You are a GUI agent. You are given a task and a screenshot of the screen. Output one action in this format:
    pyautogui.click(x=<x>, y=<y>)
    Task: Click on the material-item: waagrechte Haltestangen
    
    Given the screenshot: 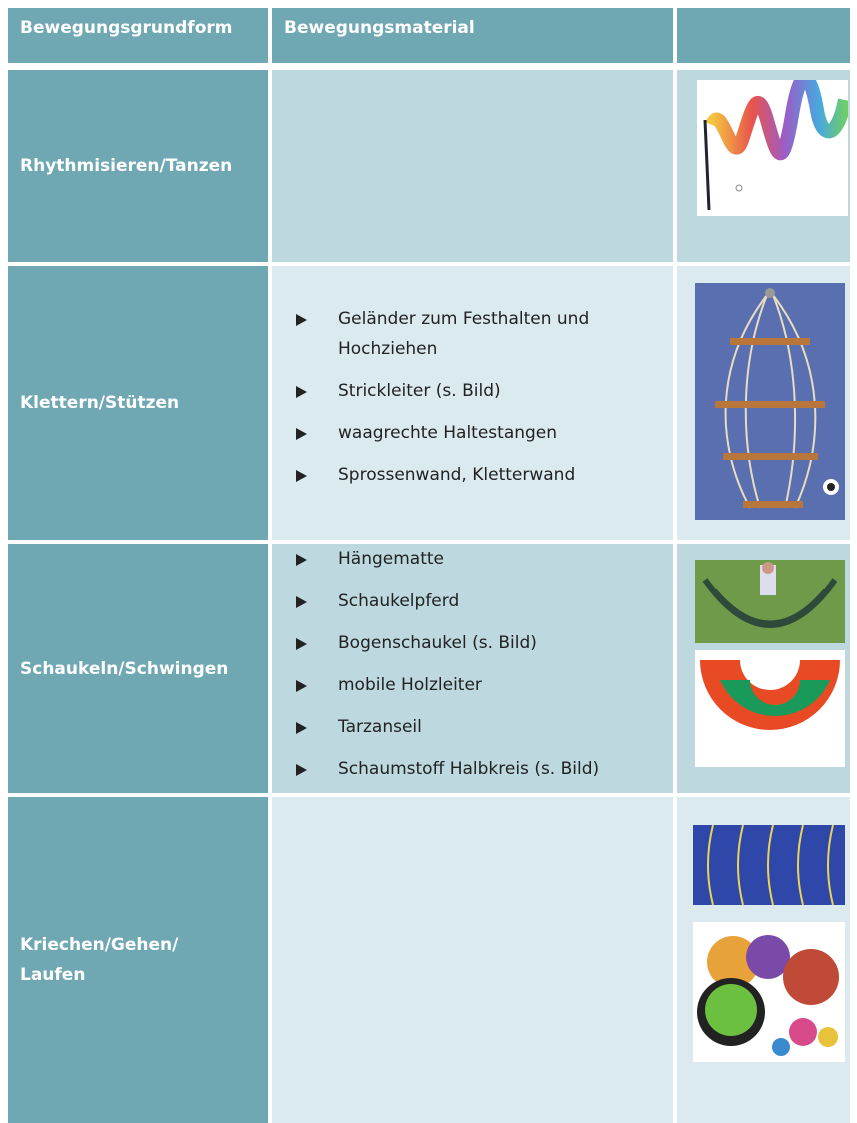 What is the action you would take?
    pyautogui.click(x=483, y=433)
    